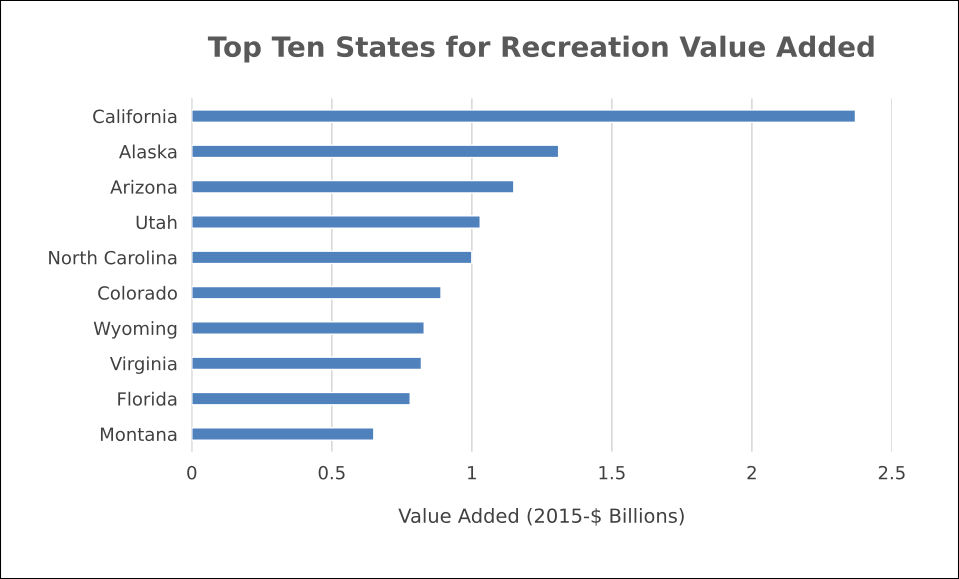 The width and height of the screenshot is (959, 579). Describe the element at coordinates (751, 473) in the screenshot. I see `x-tick-label: 2` at that location.